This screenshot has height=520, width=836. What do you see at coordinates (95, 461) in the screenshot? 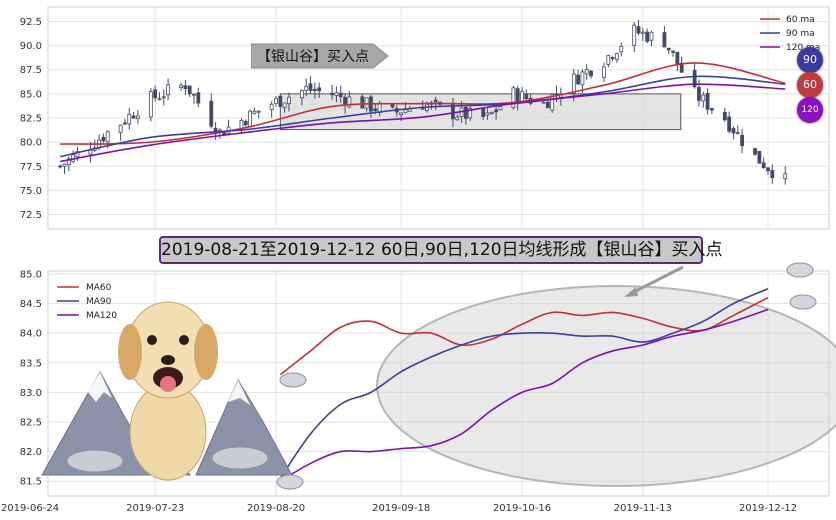
I see `silver-ingot-icon` at bounding box center [95, 461].